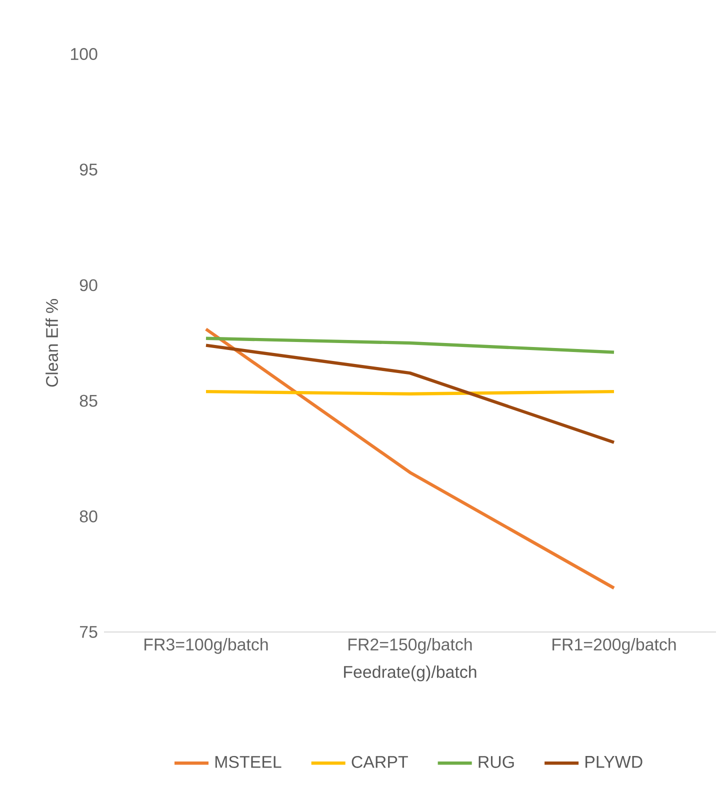 Image resolution: width=725 pixels, height=786 pixels. Describe the element at coordinates (496, 762) in the screenshot. I see `legend-label: RUG` at that location.